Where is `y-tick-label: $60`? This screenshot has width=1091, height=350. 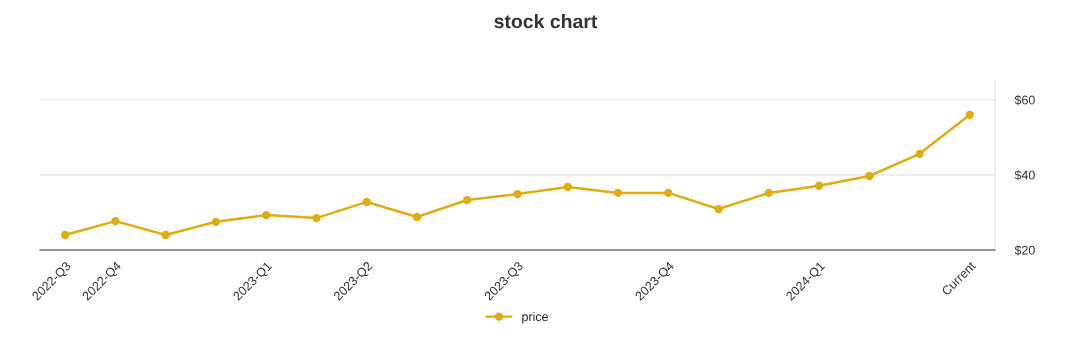 y-tick-label: $60 is located at coordinates (1024, 100).